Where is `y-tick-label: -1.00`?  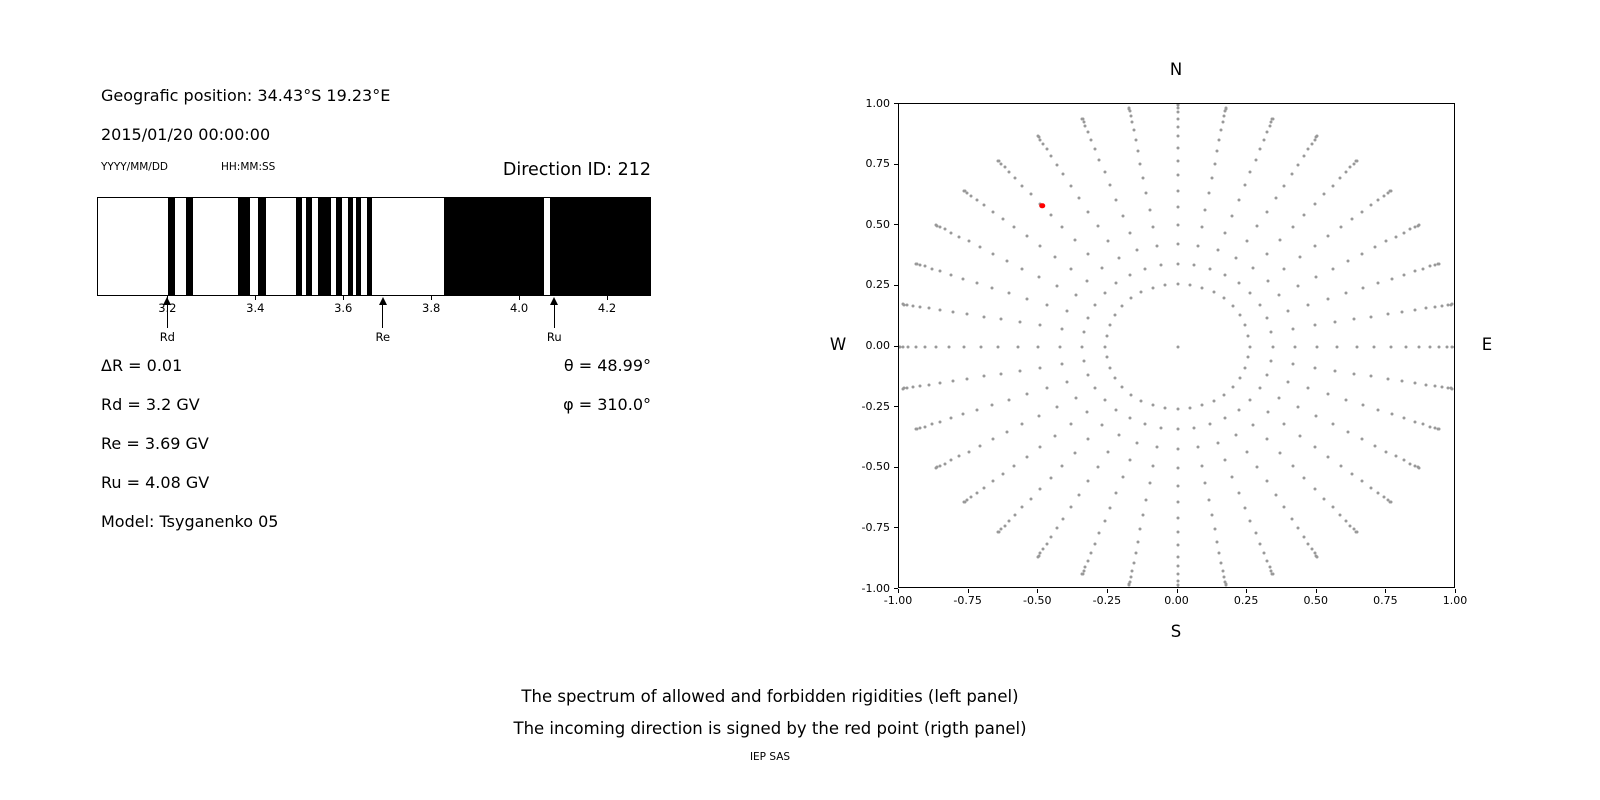
y-tick-label: -1.00 is located at coordinates (875, 588).